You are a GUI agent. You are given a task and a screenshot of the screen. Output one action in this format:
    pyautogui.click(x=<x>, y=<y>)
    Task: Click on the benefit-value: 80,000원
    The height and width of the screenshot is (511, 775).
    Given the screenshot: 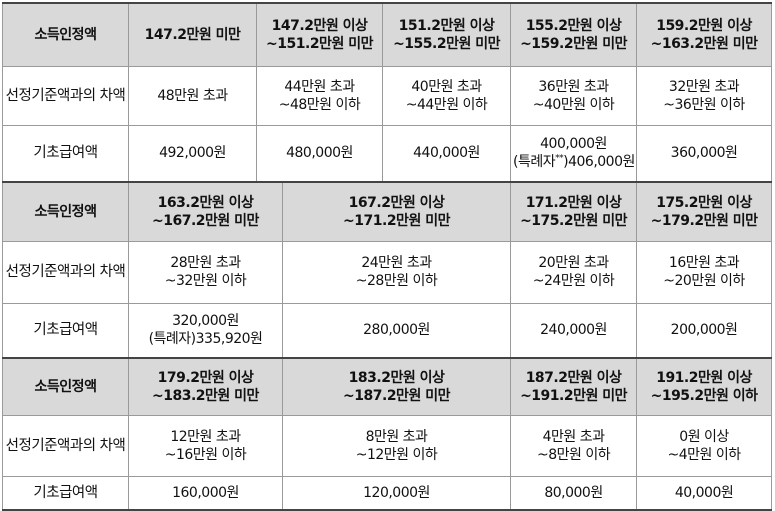 What is the action you would take?
    pyautogui.click(x=574, y=493)
    